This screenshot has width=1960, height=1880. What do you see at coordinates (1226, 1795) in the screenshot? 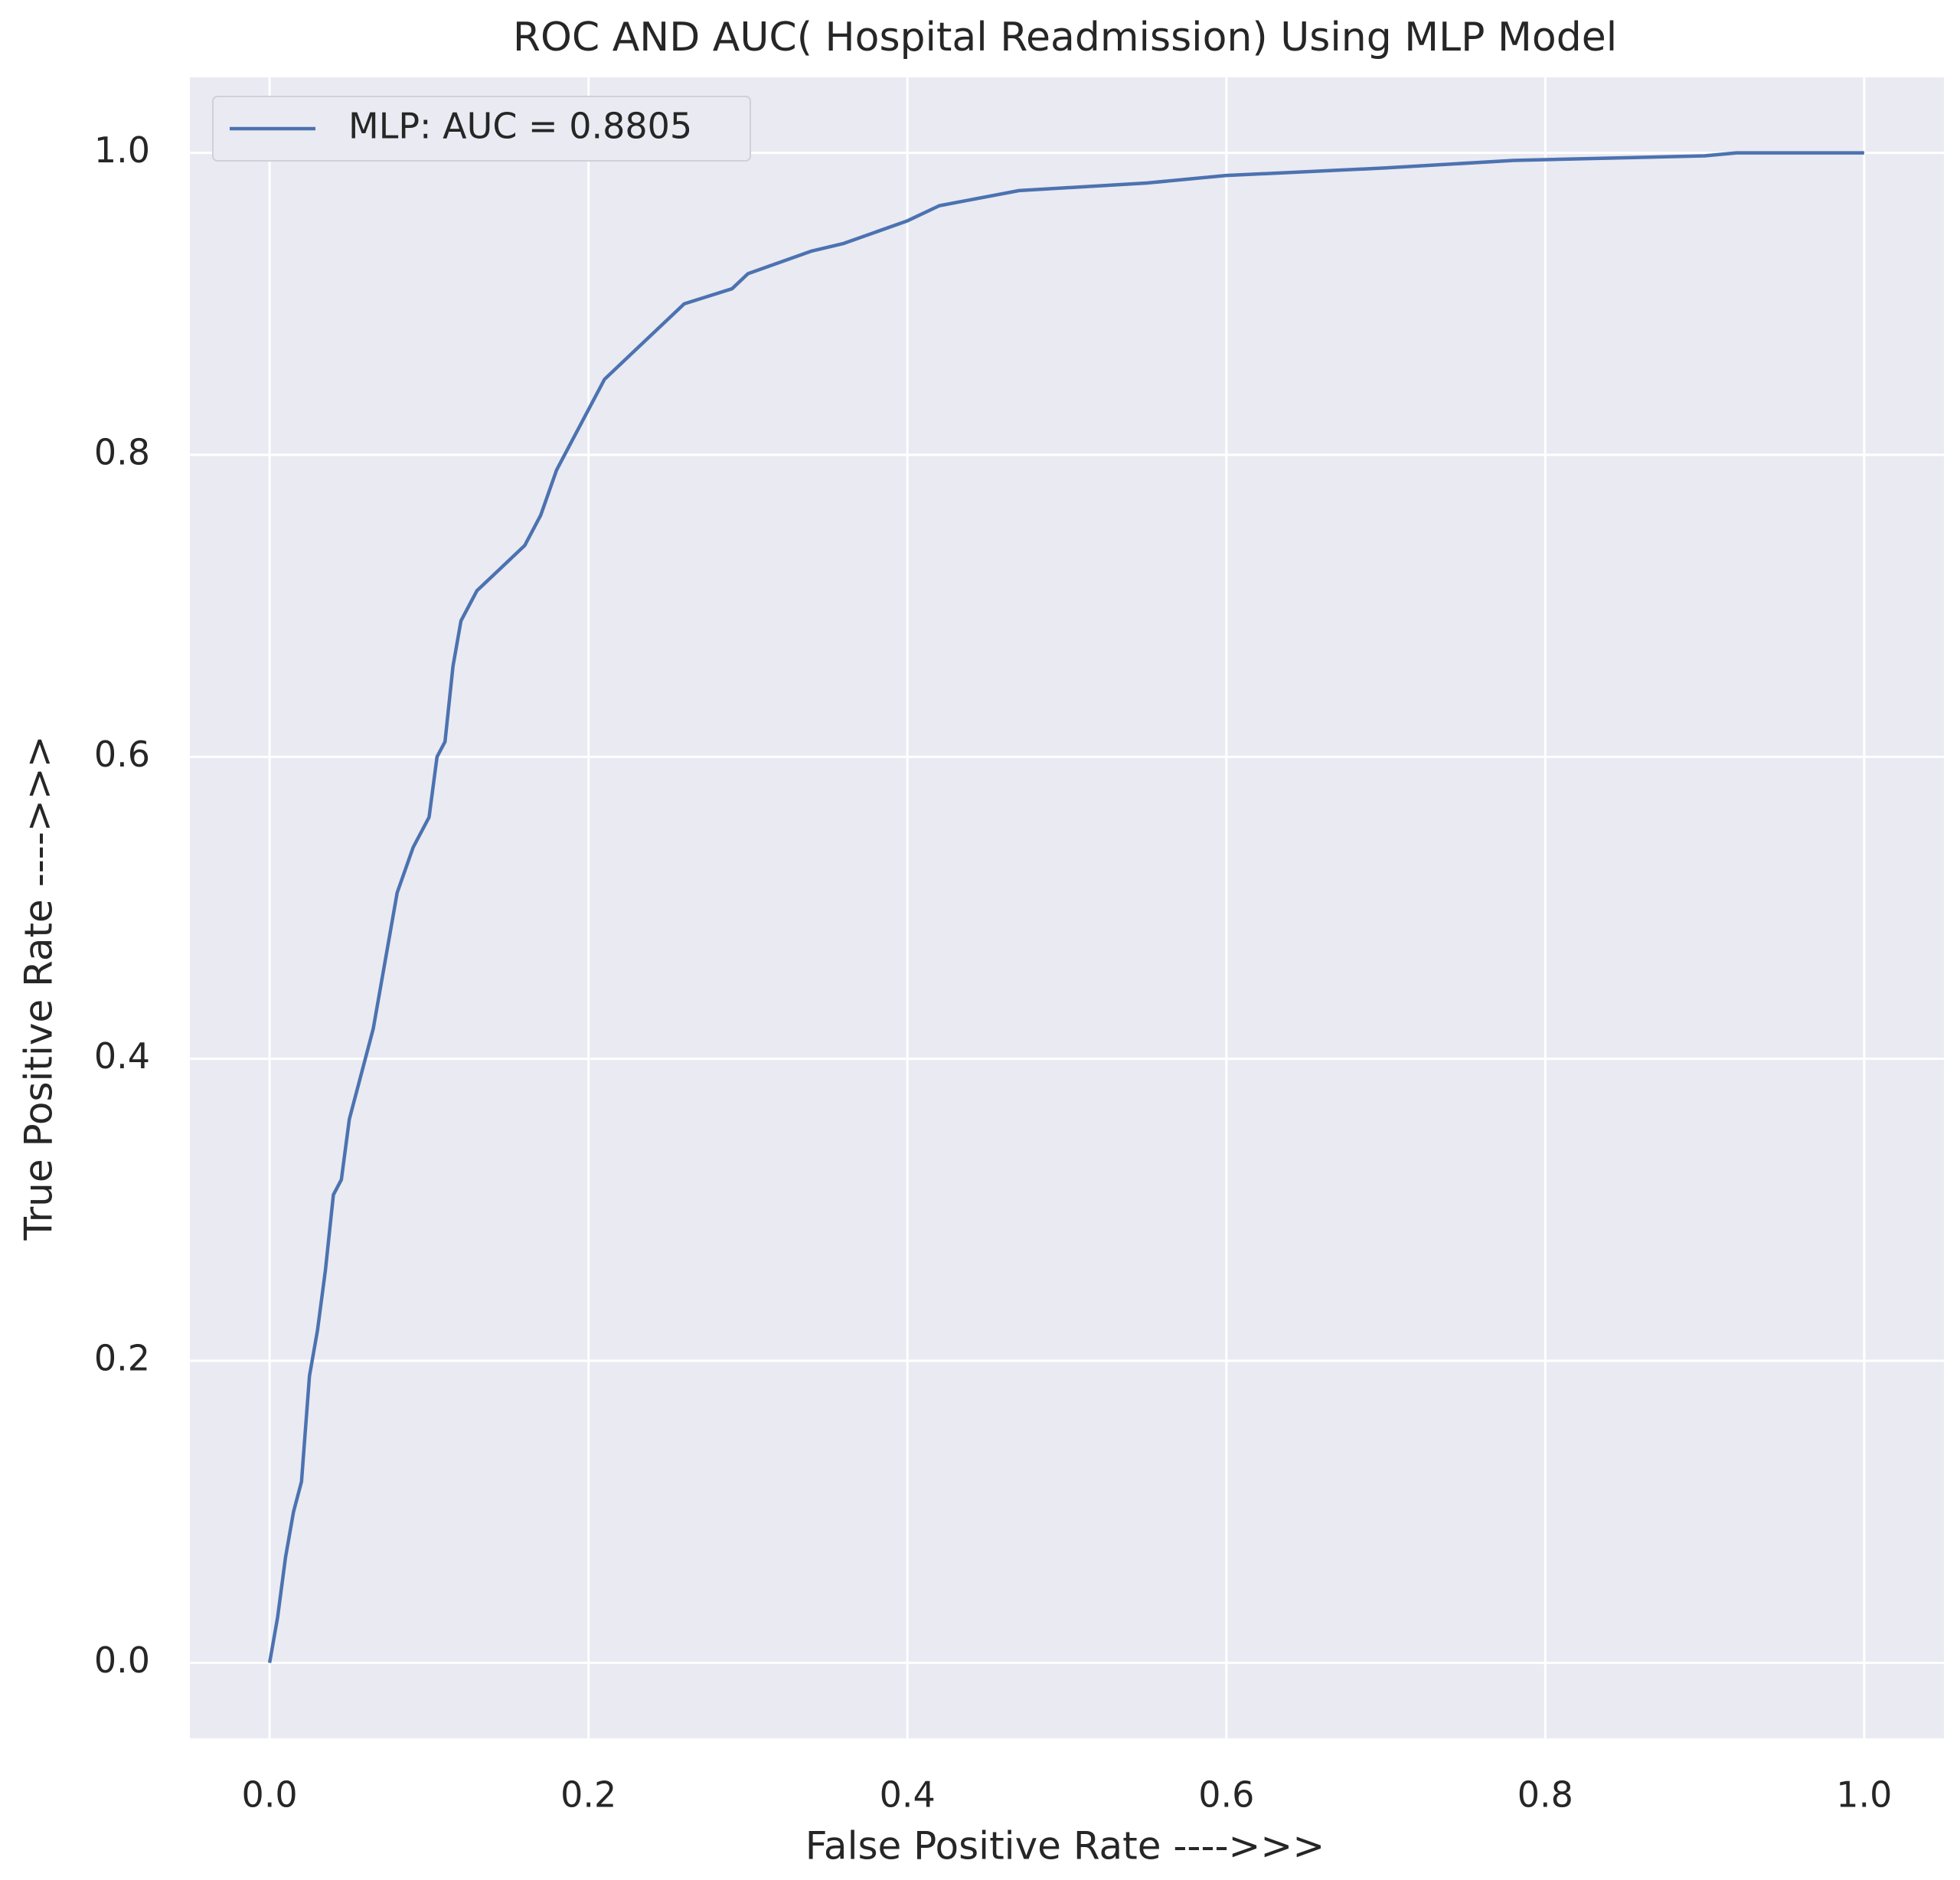
I see `x-tick-label: 0.6` at bounding box center [1226, 1795].